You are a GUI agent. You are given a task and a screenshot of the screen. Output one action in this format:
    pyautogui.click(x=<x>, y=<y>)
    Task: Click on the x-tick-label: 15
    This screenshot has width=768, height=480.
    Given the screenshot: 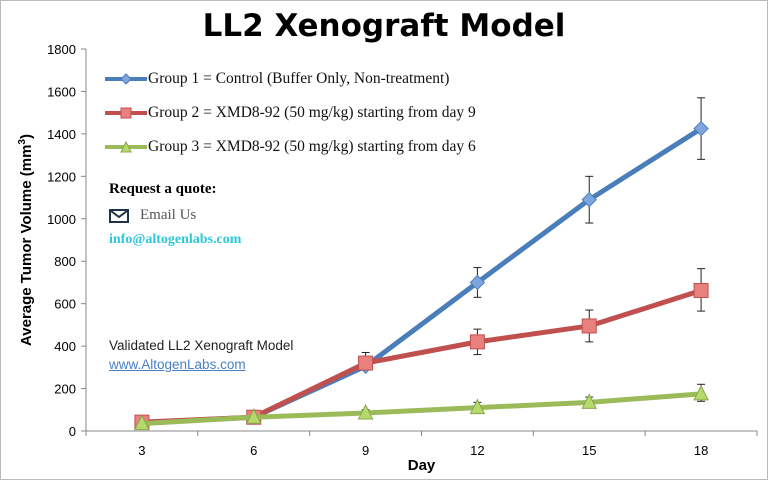 What is the action you would take?
    pyautogui.click(x=589, y=450)
    